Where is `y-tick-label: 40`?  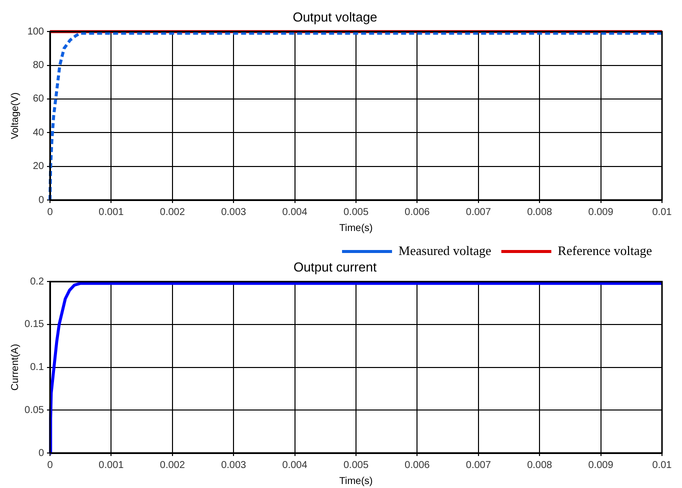 y-tick-label: 40 is located at coordinates (38, 132).